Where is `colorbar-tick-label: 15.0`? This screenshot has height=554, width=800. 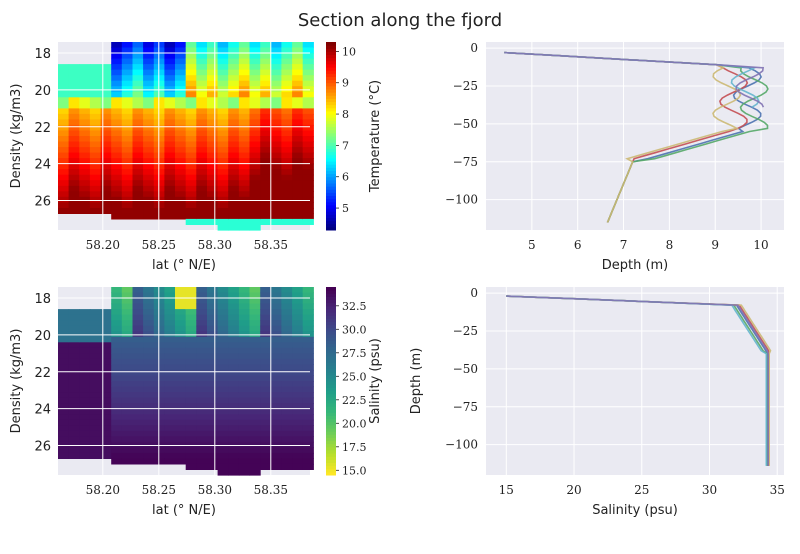
colorbar-tick-label: 15.0 is located at coordinates (354, 470).